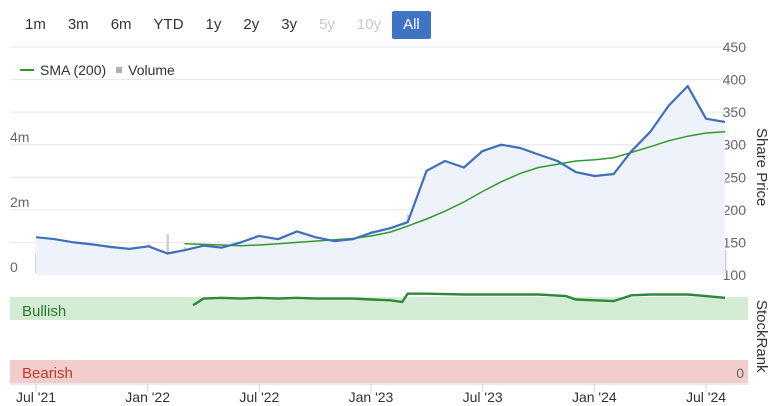  What do you see at coordinates (289, 24) in the screenshot?
I see `range-button-3y: 3y` at bounding box center [289, 24].